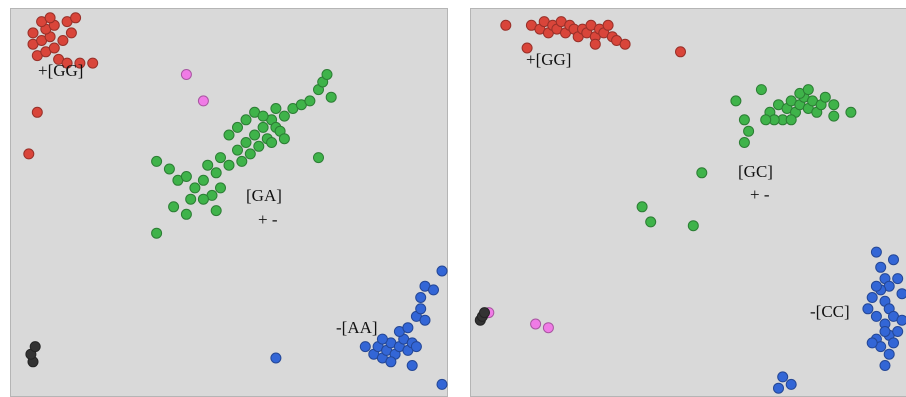  Describe the element at coordinates (548, 59) in the screenshot. I see `label-gg-right: +[GG]` at that location.